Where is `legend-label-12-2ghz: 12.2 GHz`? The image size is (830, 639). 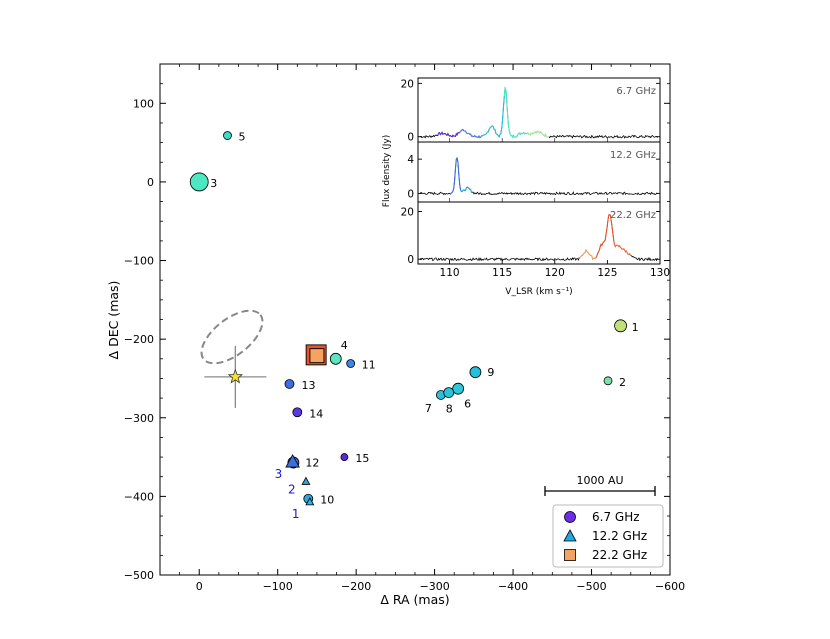 legend-label-12-2ghz: 12.2 GHz is located at coordinates (619, 536).